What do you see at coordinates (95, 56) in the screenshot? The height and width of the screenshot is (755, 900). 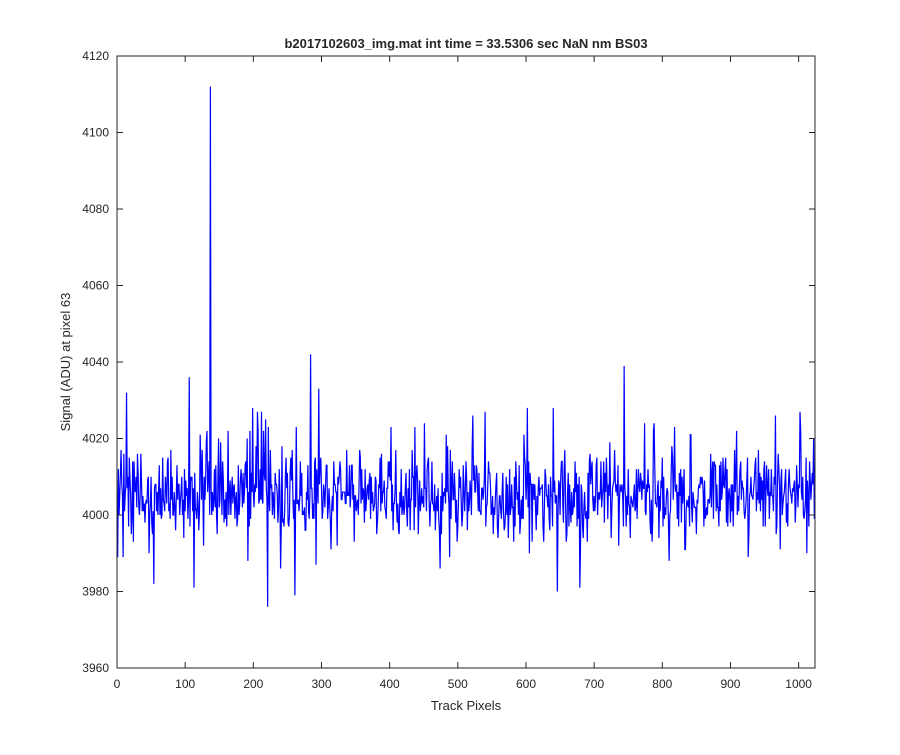 I see `y-tick-label: 4120` at bounding box center [95, 56].